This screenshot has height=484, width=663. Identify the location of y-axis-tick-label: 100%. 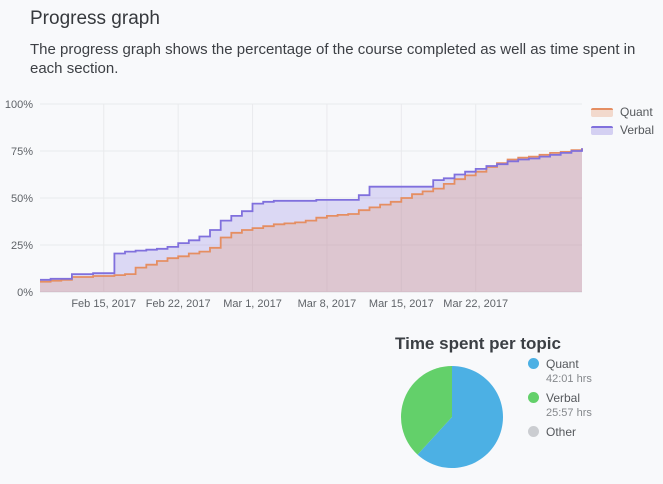
(19, 105).